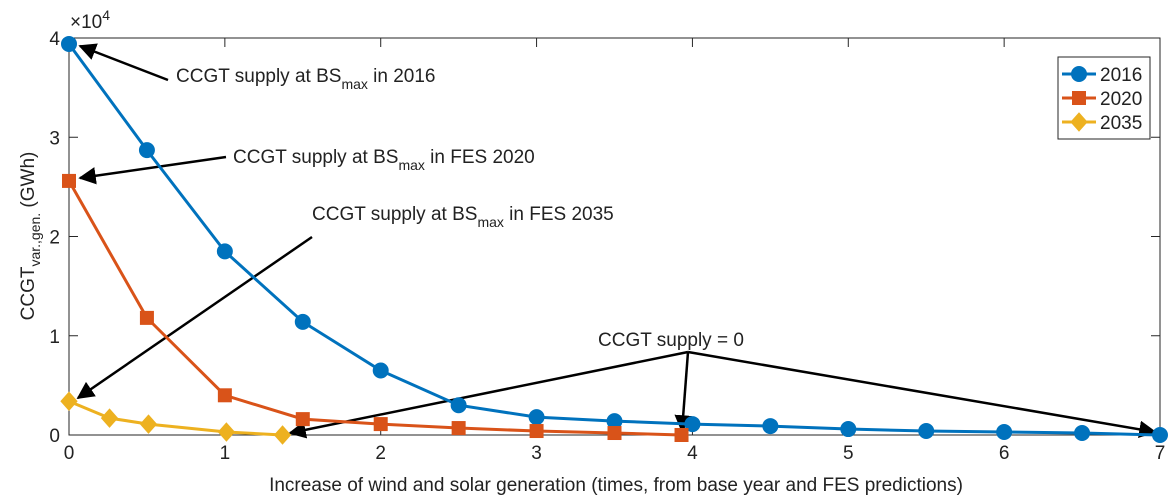 The image size is (1171, 503). Describe the element at coordinates (90, 20) in the screenshot. I see `y-multiplier: ×10⁴` at that location.